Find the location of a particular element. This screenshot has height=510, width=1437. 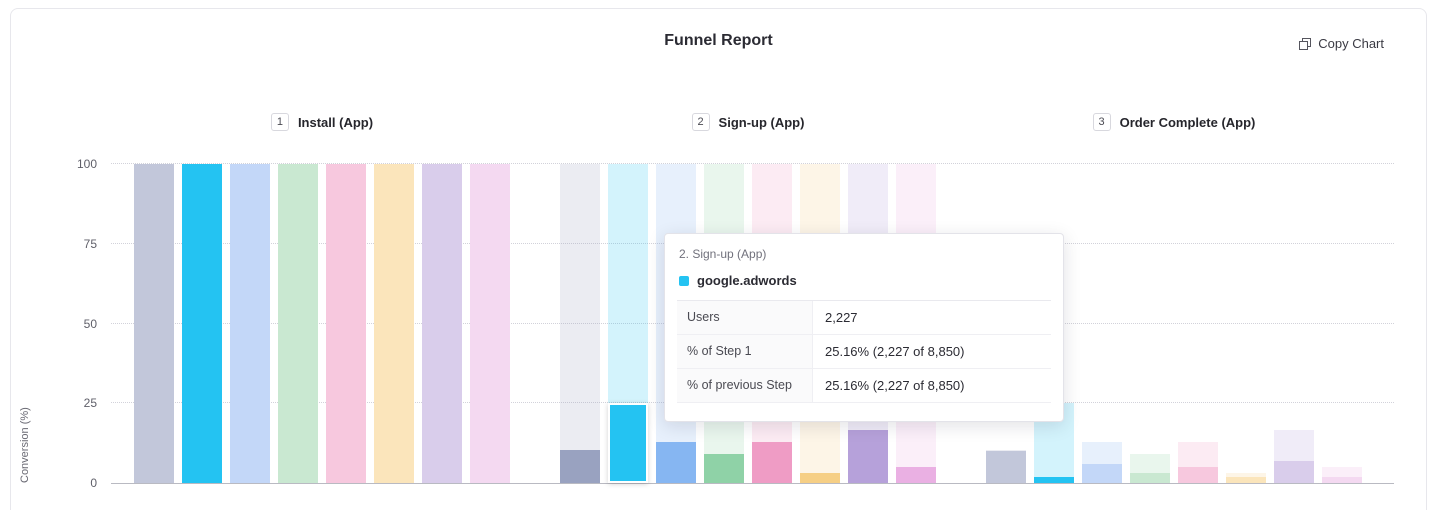

tooltip-series-name: google.adwords is located at coordinates (747, 280).